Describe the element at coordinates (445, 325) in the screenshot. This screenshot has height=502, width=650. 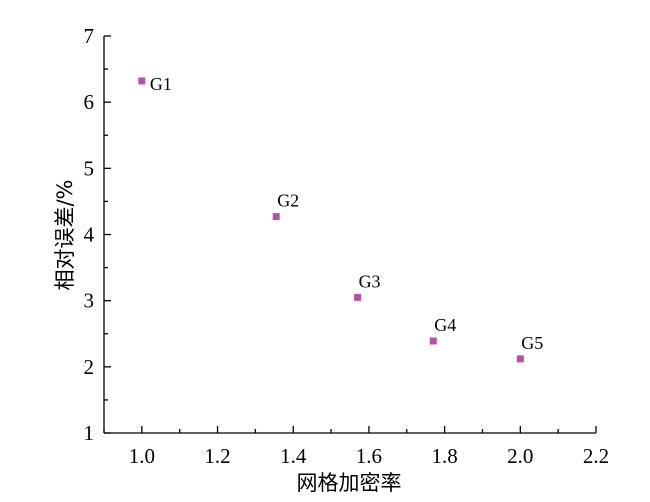
I see `point-label-g4: G4` at that location.